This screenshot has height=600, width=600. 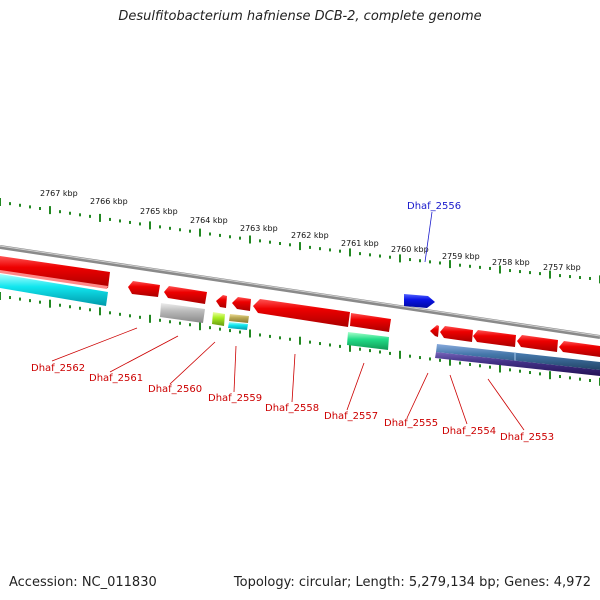 What do you see at coordinates (511, 262) in the screenshot?
I see `kbp-label-2758: 2758 kbp` at bounding box center [511, 262].